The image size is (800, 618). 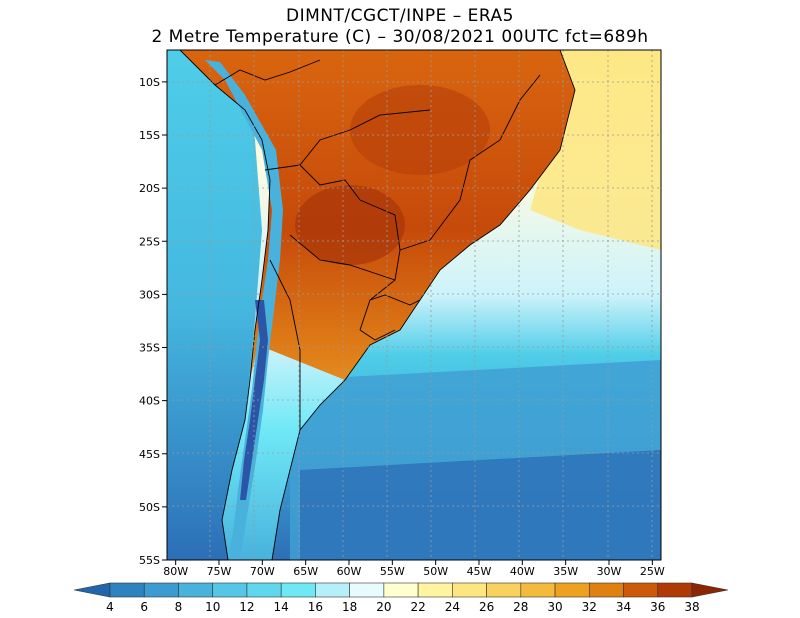 I want to click on colorbar-label: 14, so click(x=281, y=607).